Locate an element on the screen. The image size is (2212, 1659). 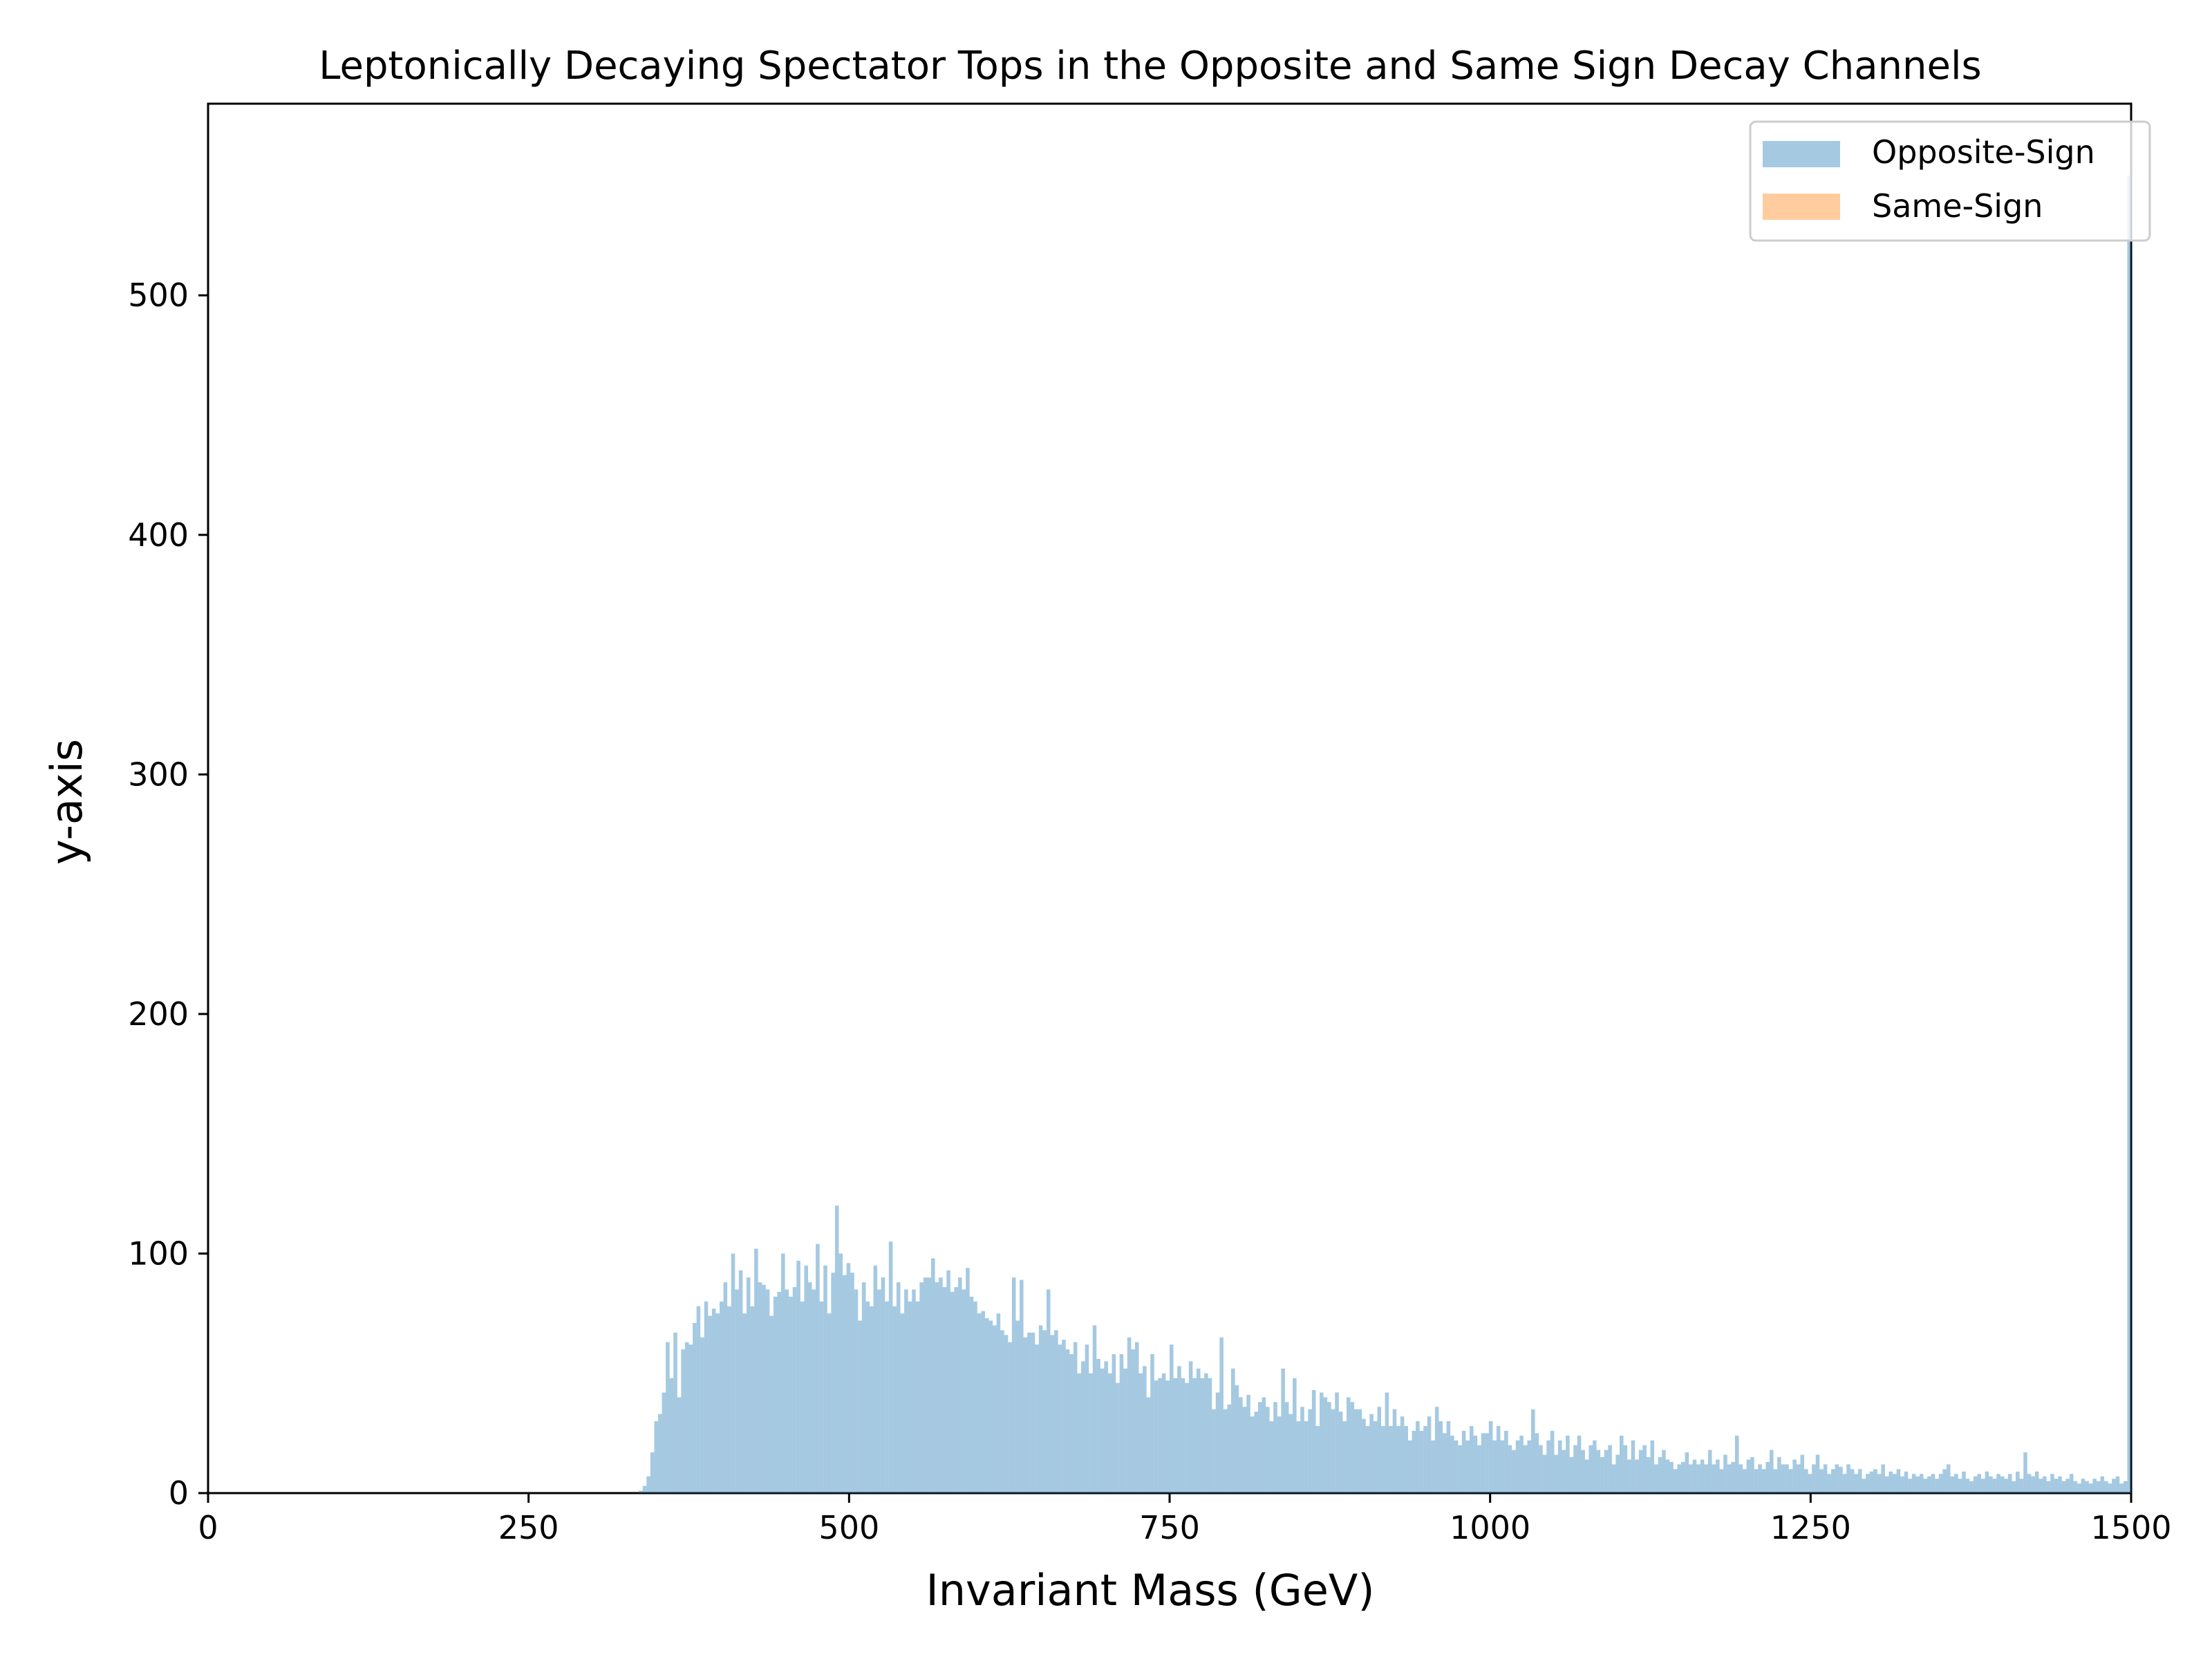
y-tick-label: 200 is located at coordinates (158, 1014).